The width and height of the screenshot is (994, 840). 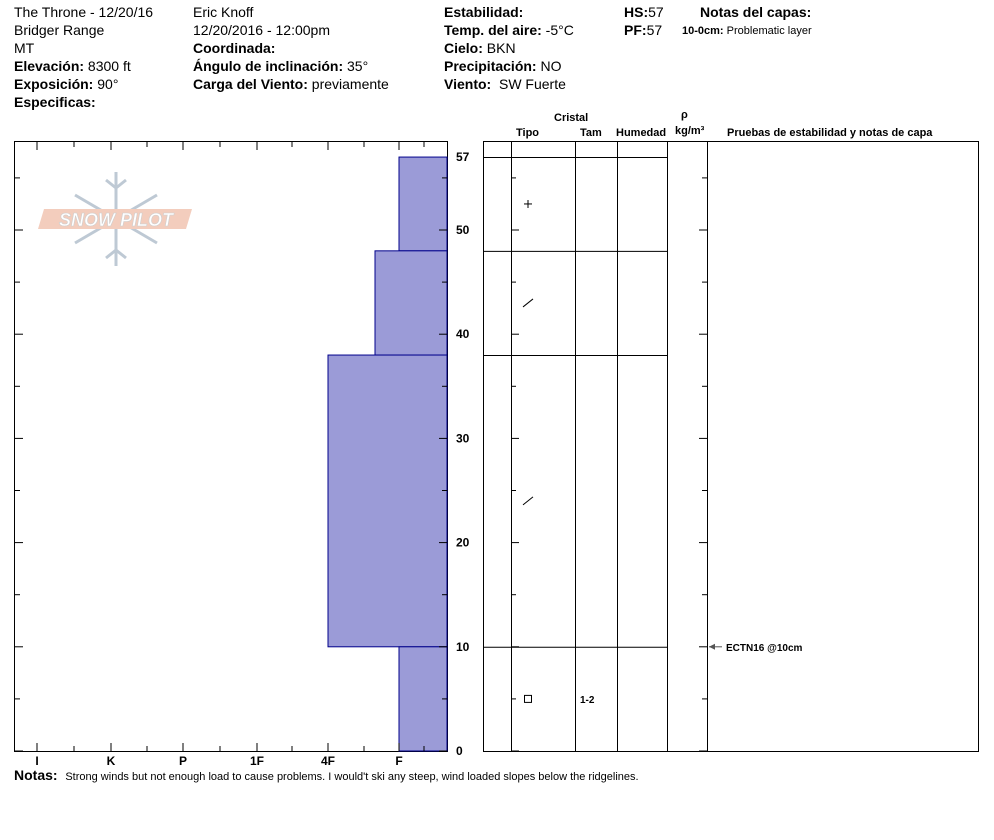 I want to click on observer: Eric Knoff, so click(x=223, y=12).